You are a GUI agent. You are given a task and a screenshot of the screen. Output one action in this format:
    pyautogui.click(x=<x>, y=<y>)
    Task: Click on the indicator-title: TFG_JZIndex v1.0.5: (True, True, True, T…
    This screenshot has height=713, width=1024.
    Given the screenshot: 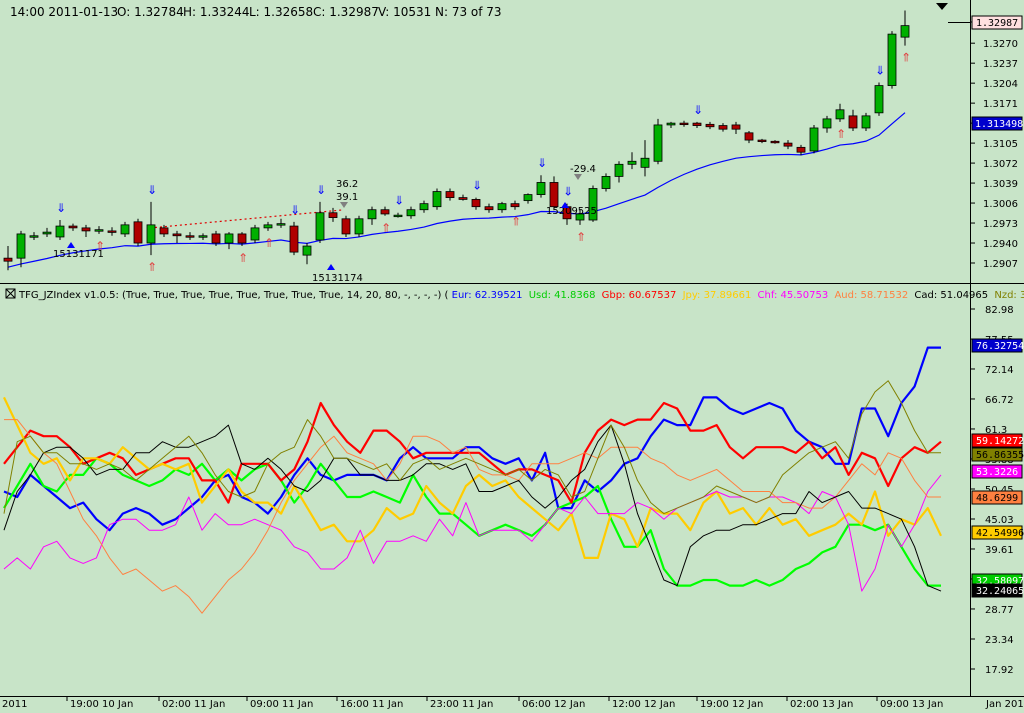 What is the action you would take?
    pyautogui.click(x=233, y=295)
    